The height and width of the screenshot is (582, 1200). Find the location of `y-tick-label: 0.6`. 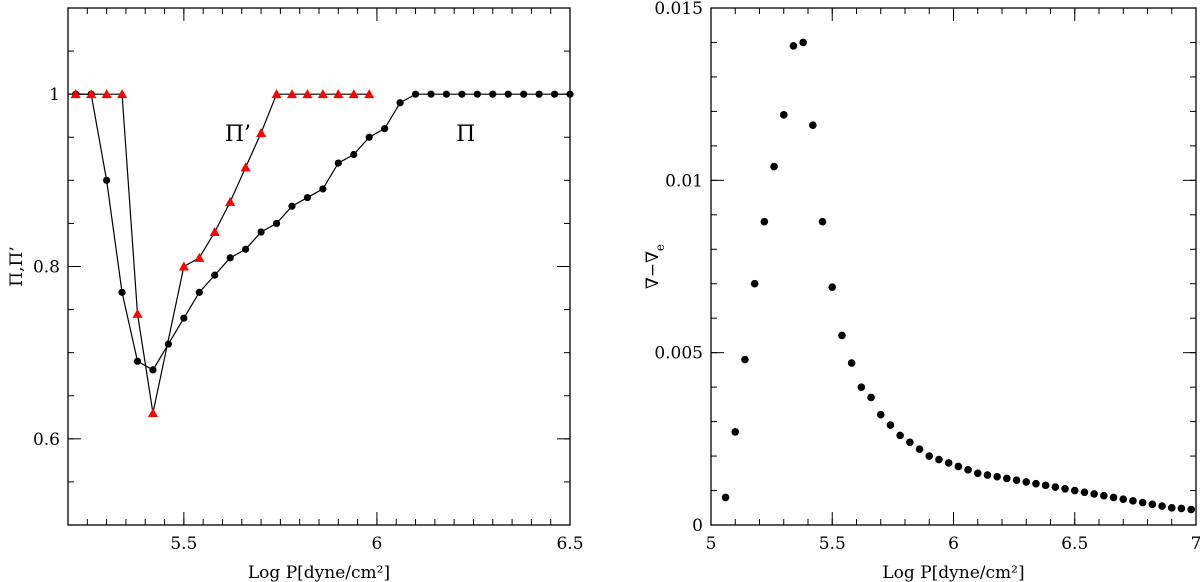

y-tick-label: 0.6 is located at coordinates (46, 440).